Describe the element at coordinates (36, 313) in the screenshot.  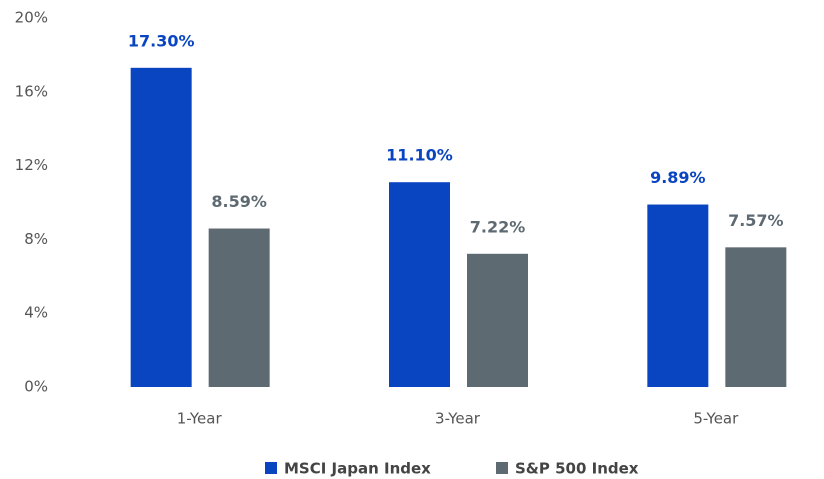
I see `y-tick-label: 4%` at that location.